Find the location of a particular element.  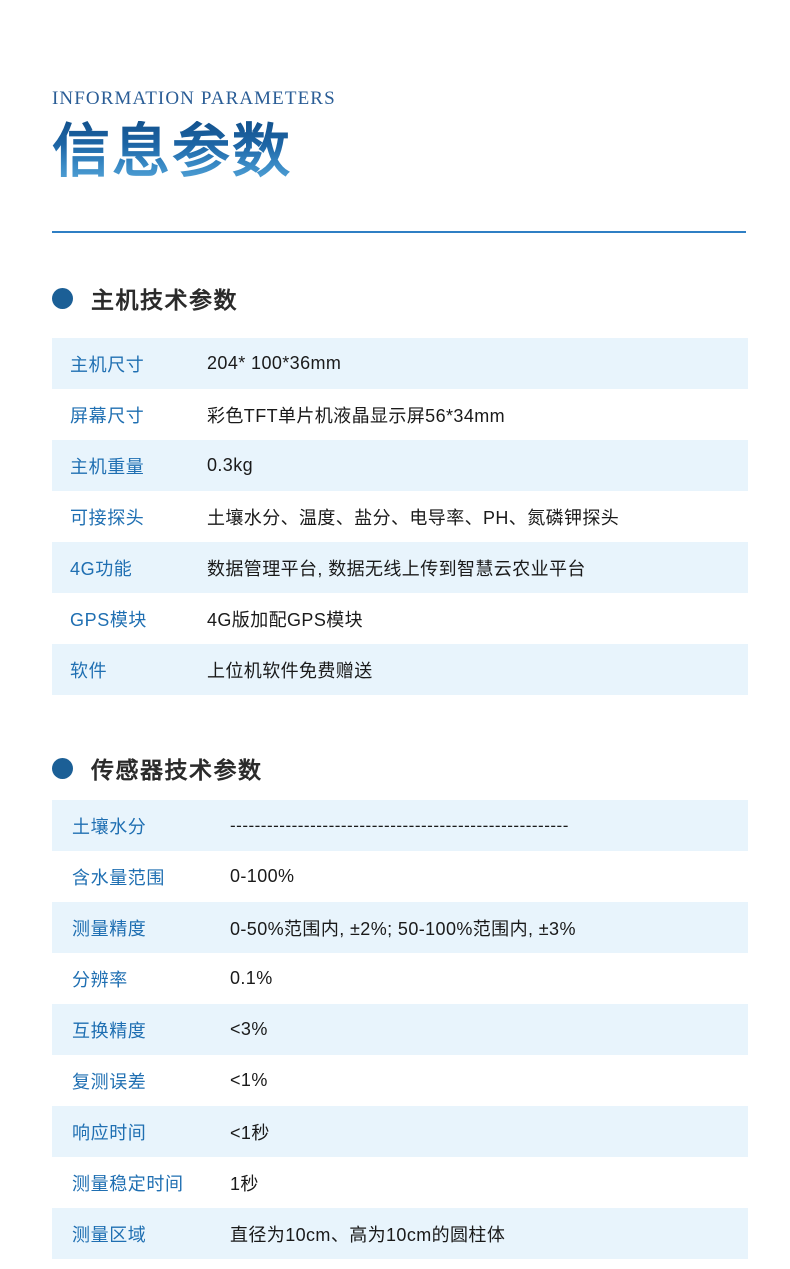

spec-label: 分辨率 is located at coordinates (100, 979).